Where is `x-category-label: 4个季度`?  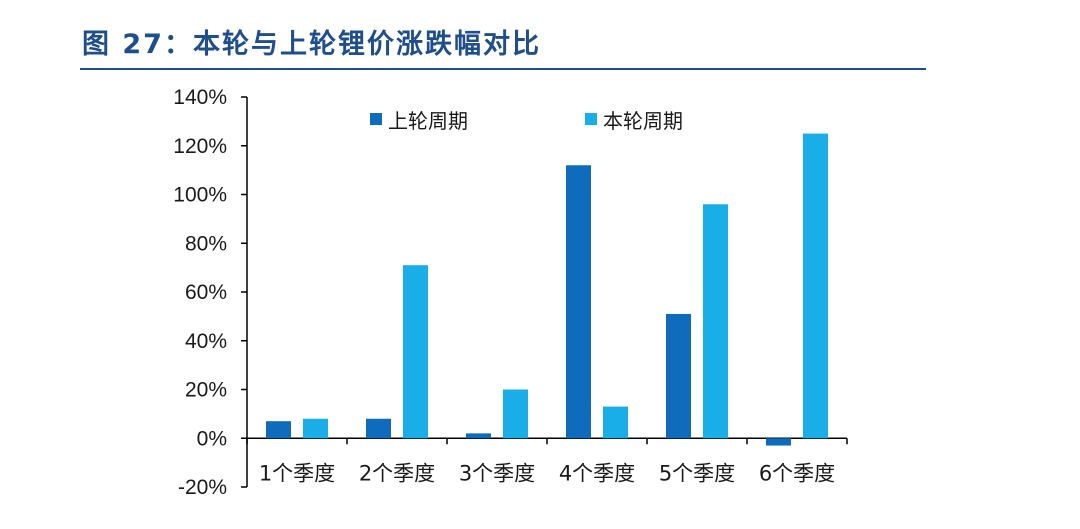 x-category-label: 4个季度 is located at coordinates (597, 473).